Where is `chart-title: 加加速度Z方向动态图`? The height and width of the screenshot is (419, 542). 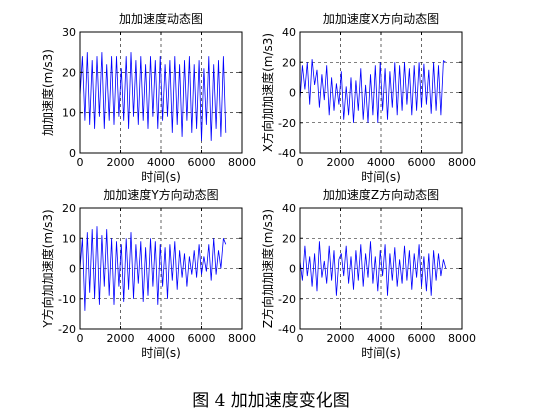
chart-title: 加加速度Z方向动态图 is located at coordinates (381, 194).